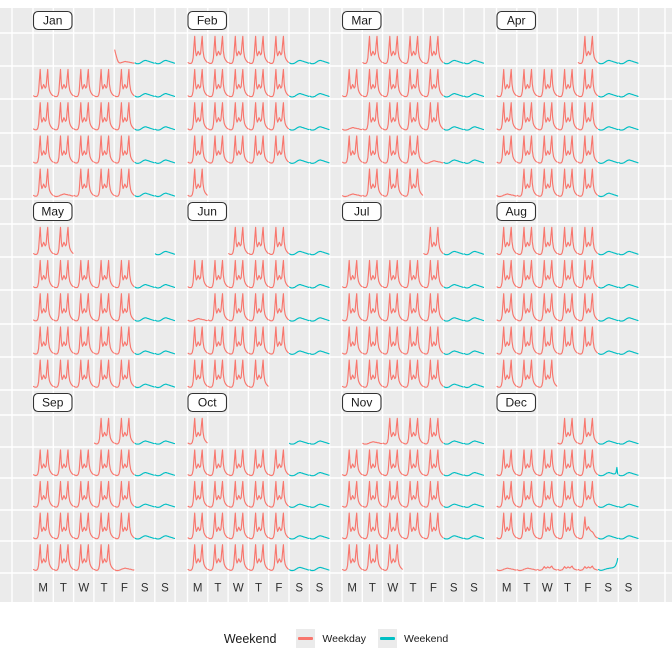  Describe the element at coordinates (516, 21) in the screenshot. I see `month-label: Apr` at that location.